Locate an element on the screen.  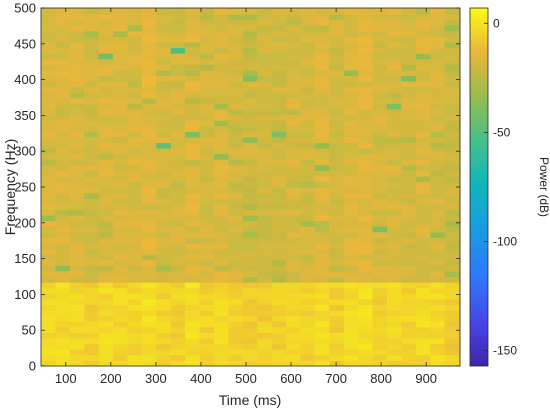
colorbar-label: Power (dB) is located at coordinates (543, 187).